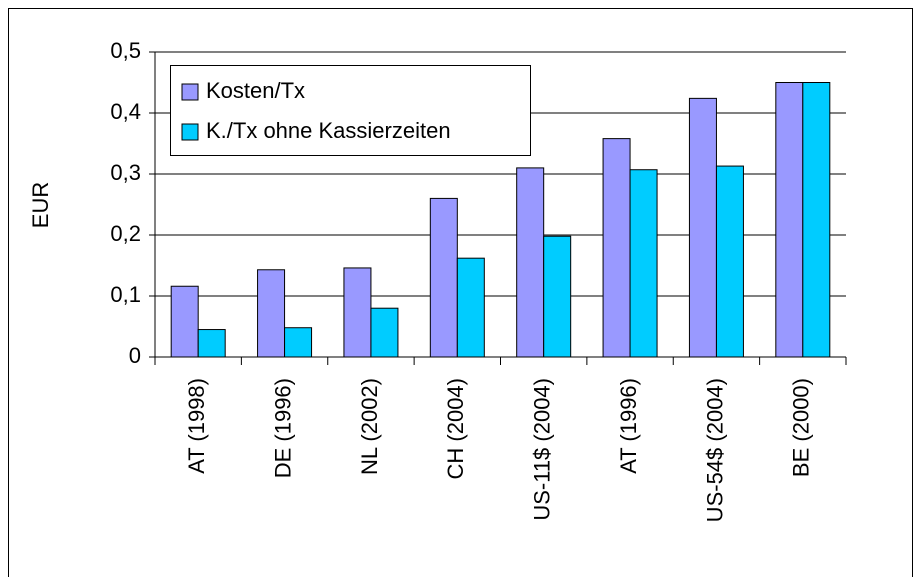 The image size is (921, 577). What do you see at coordinates (542, 449) in the screenshot?
I see `x-tick-label: US-11$ (2004)` at bounding box center [542, 449].